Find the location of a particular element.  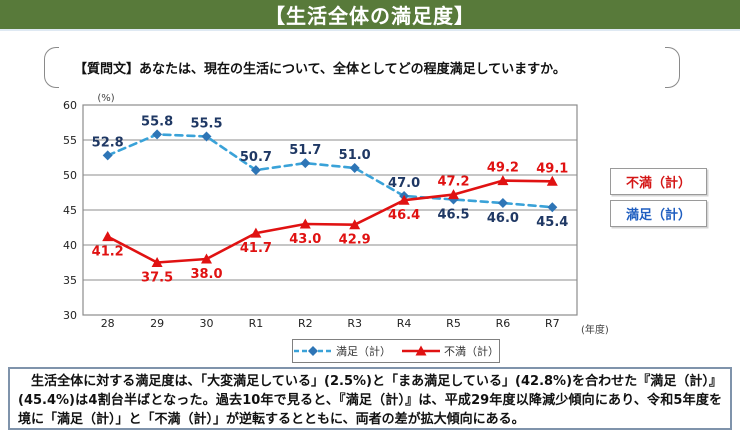

svg-text: 55.8 is located at coordinates (157, 121).